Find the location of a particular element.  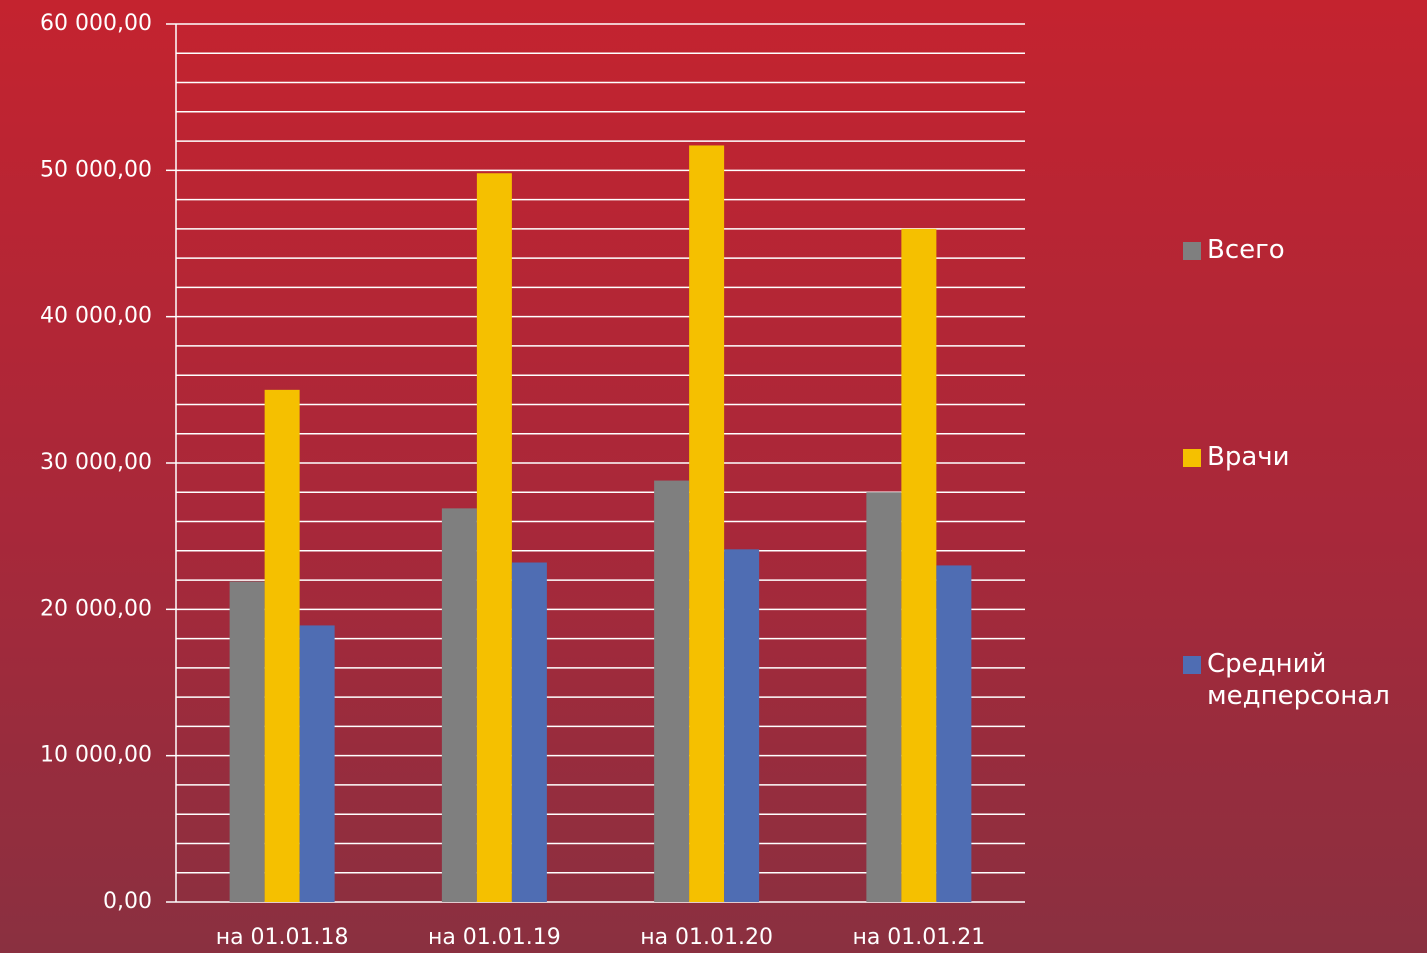

legend-item: Врачи is located at coordinates (1304, 457).